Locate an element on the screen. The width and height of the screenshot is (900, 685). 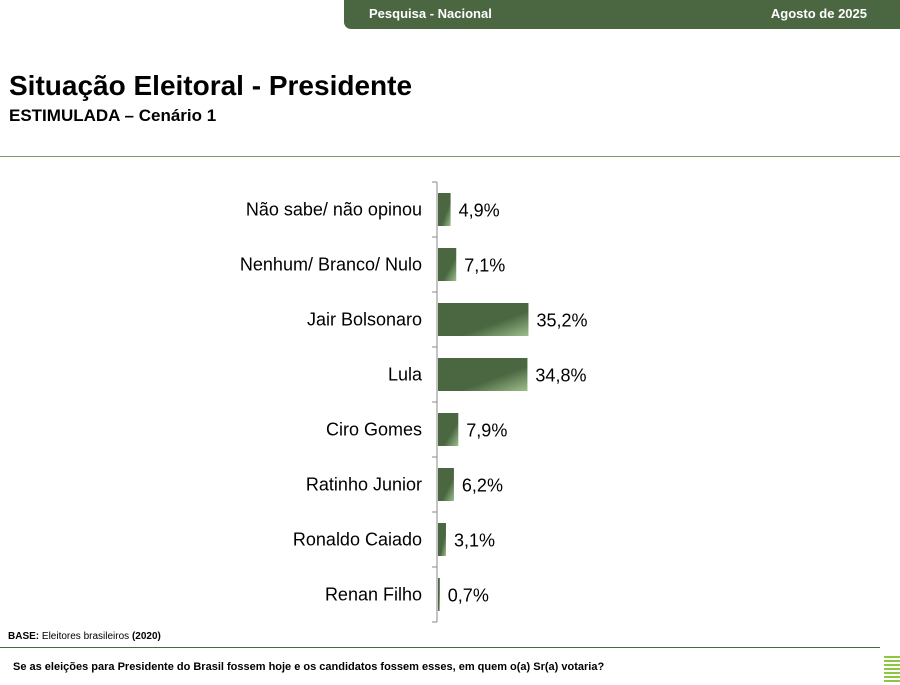
striped-logo-icon is located at coordinates (892, 670).